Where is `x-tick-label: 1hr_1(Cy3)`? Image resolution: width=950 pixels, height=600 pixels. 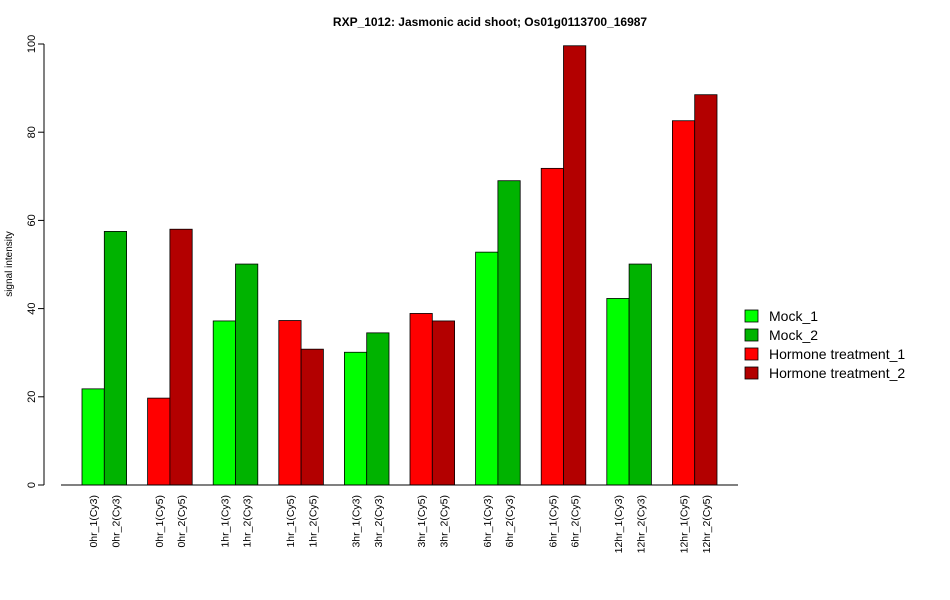
x-tick-label: 1hr_1(Cy3) is located at coordinates (225, 521).